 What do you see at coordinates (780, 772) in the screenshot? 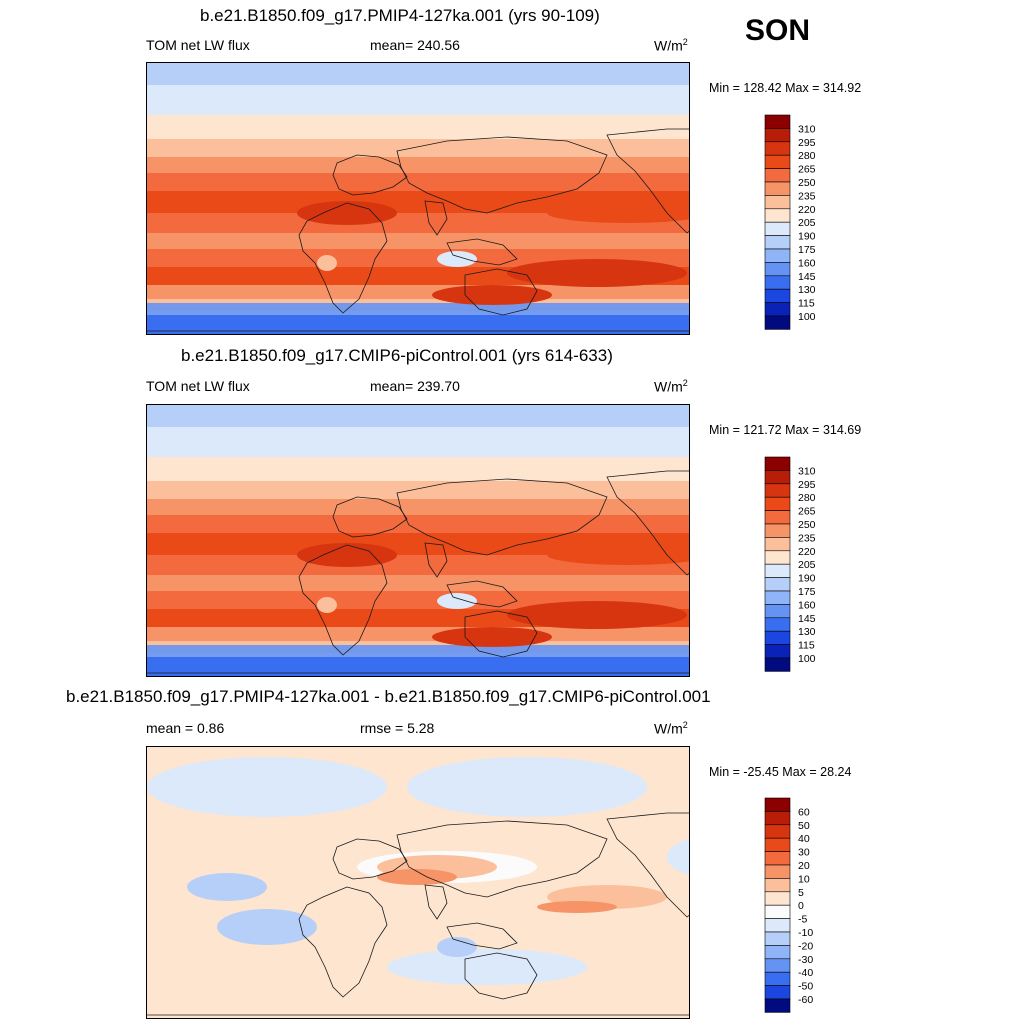
I see `panel-3-minmax: Min = -25.45 Max = 28.24` at bounding box center [780, 772].